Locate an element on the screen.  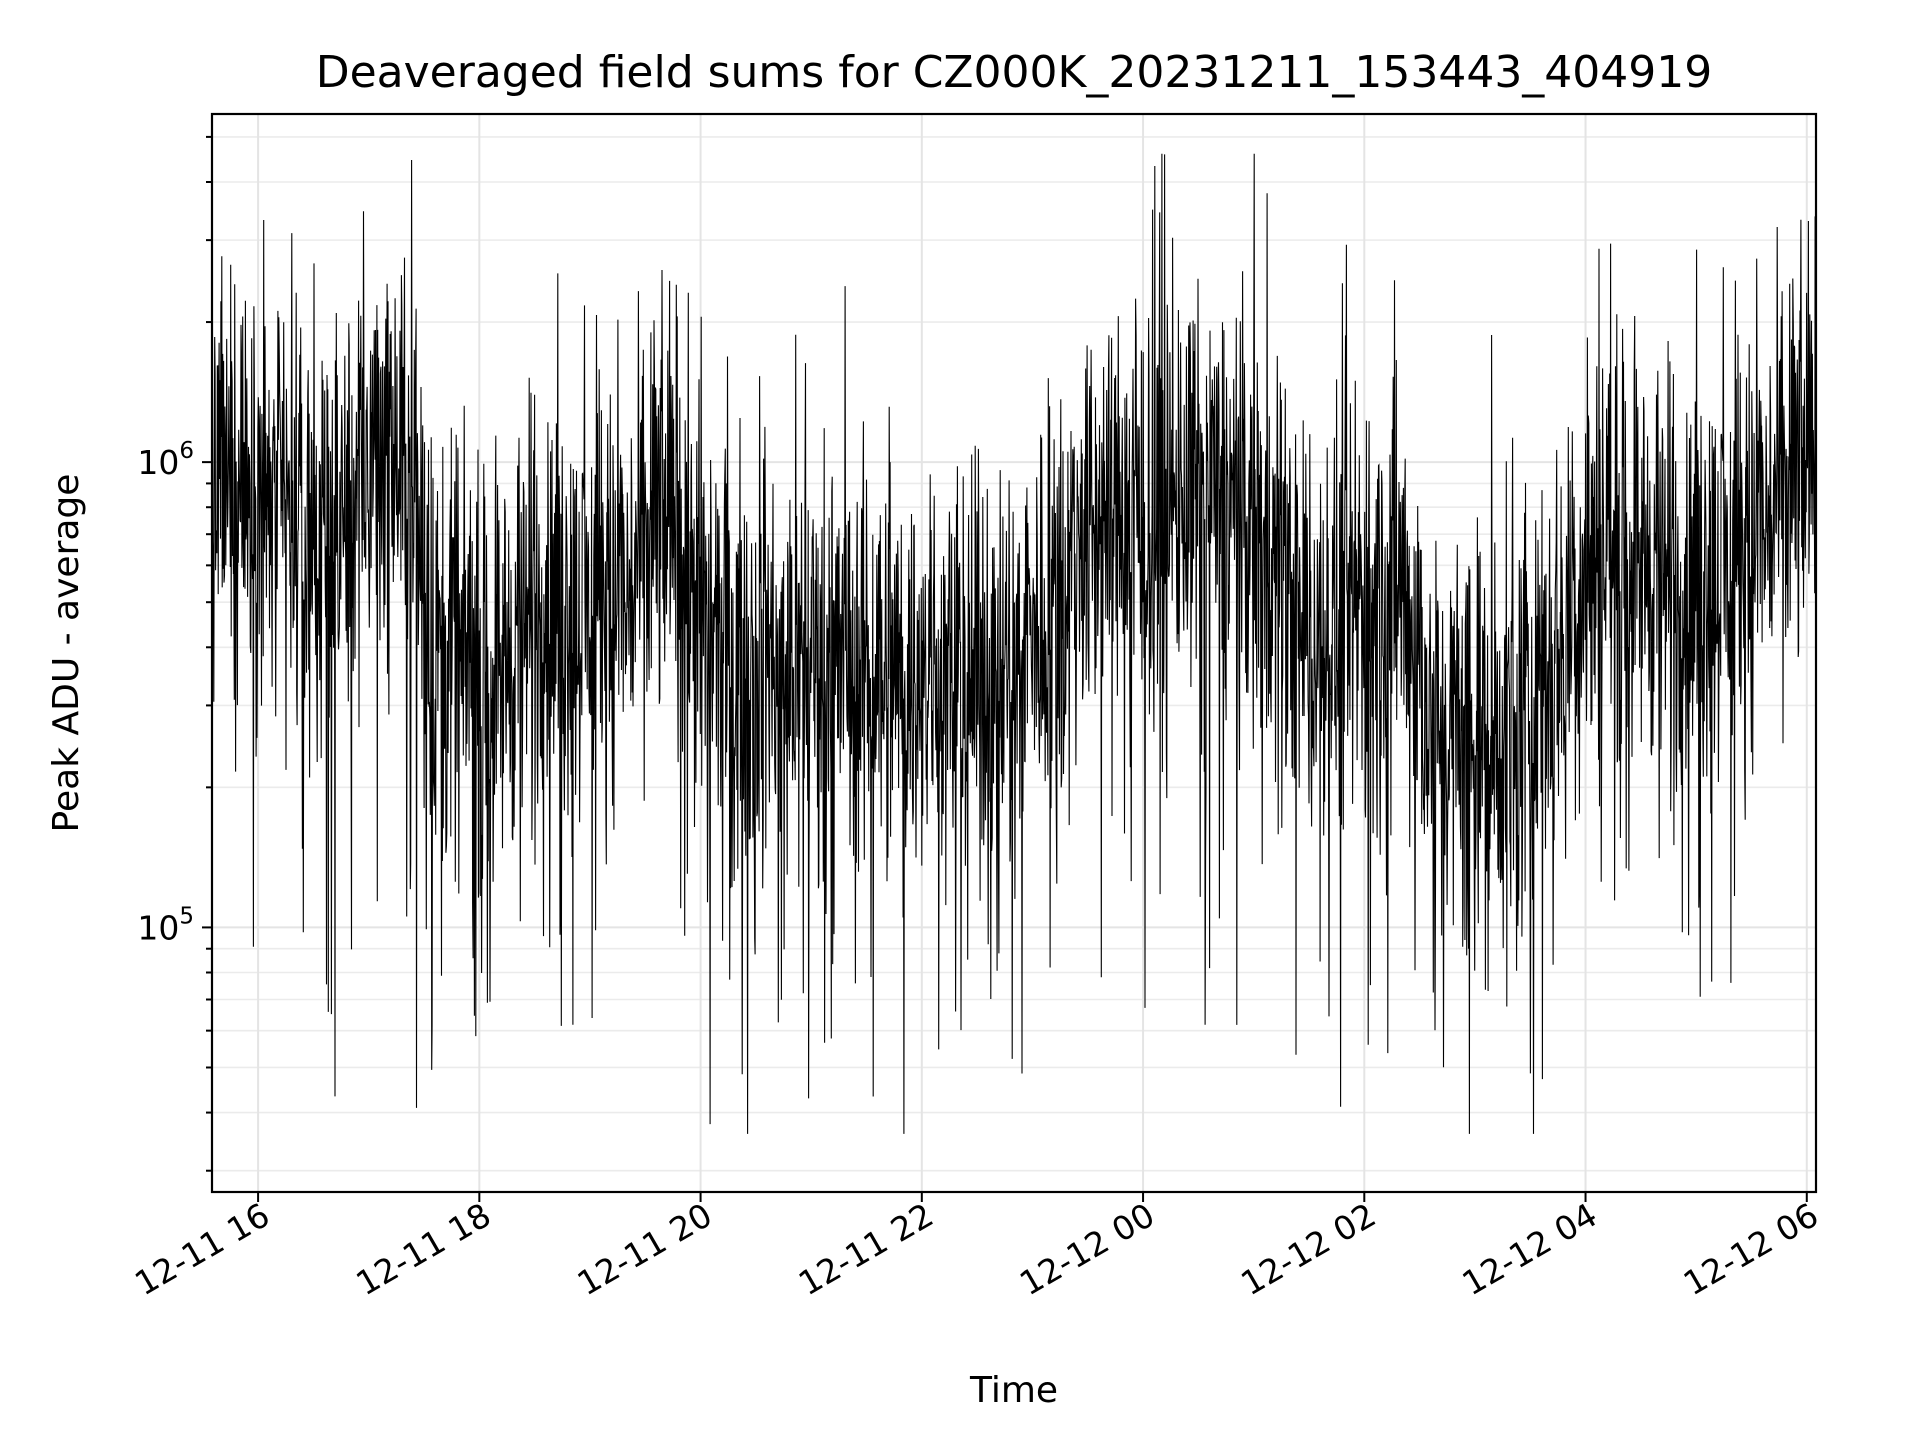
y-tick-label: 10⁵ is located at coordinates (165, 925).